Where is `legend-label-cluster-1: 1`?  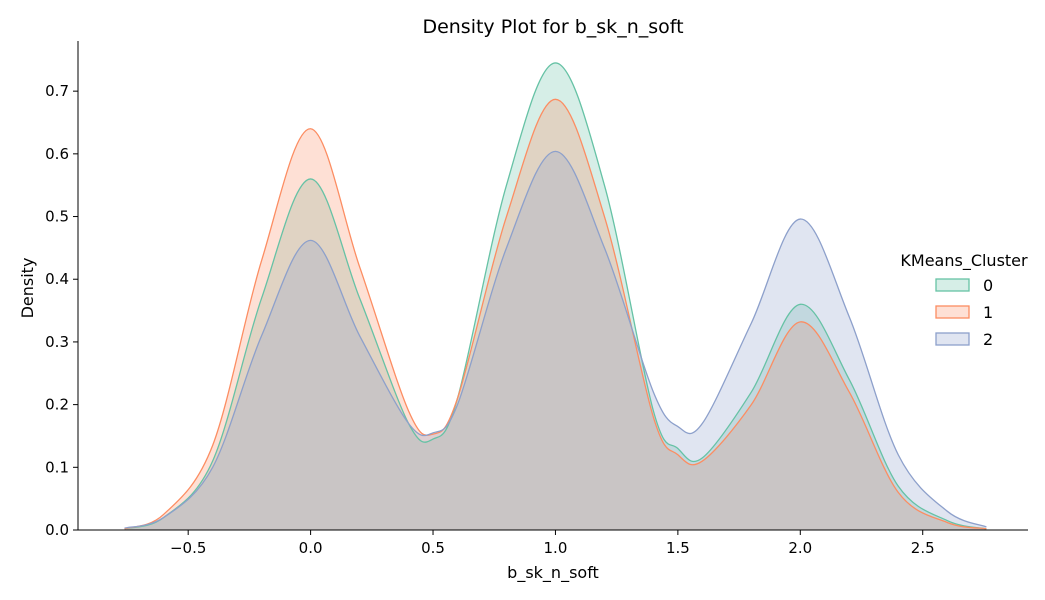
legend-label-cluster-1: 1 is located at coordinates (988, 312).